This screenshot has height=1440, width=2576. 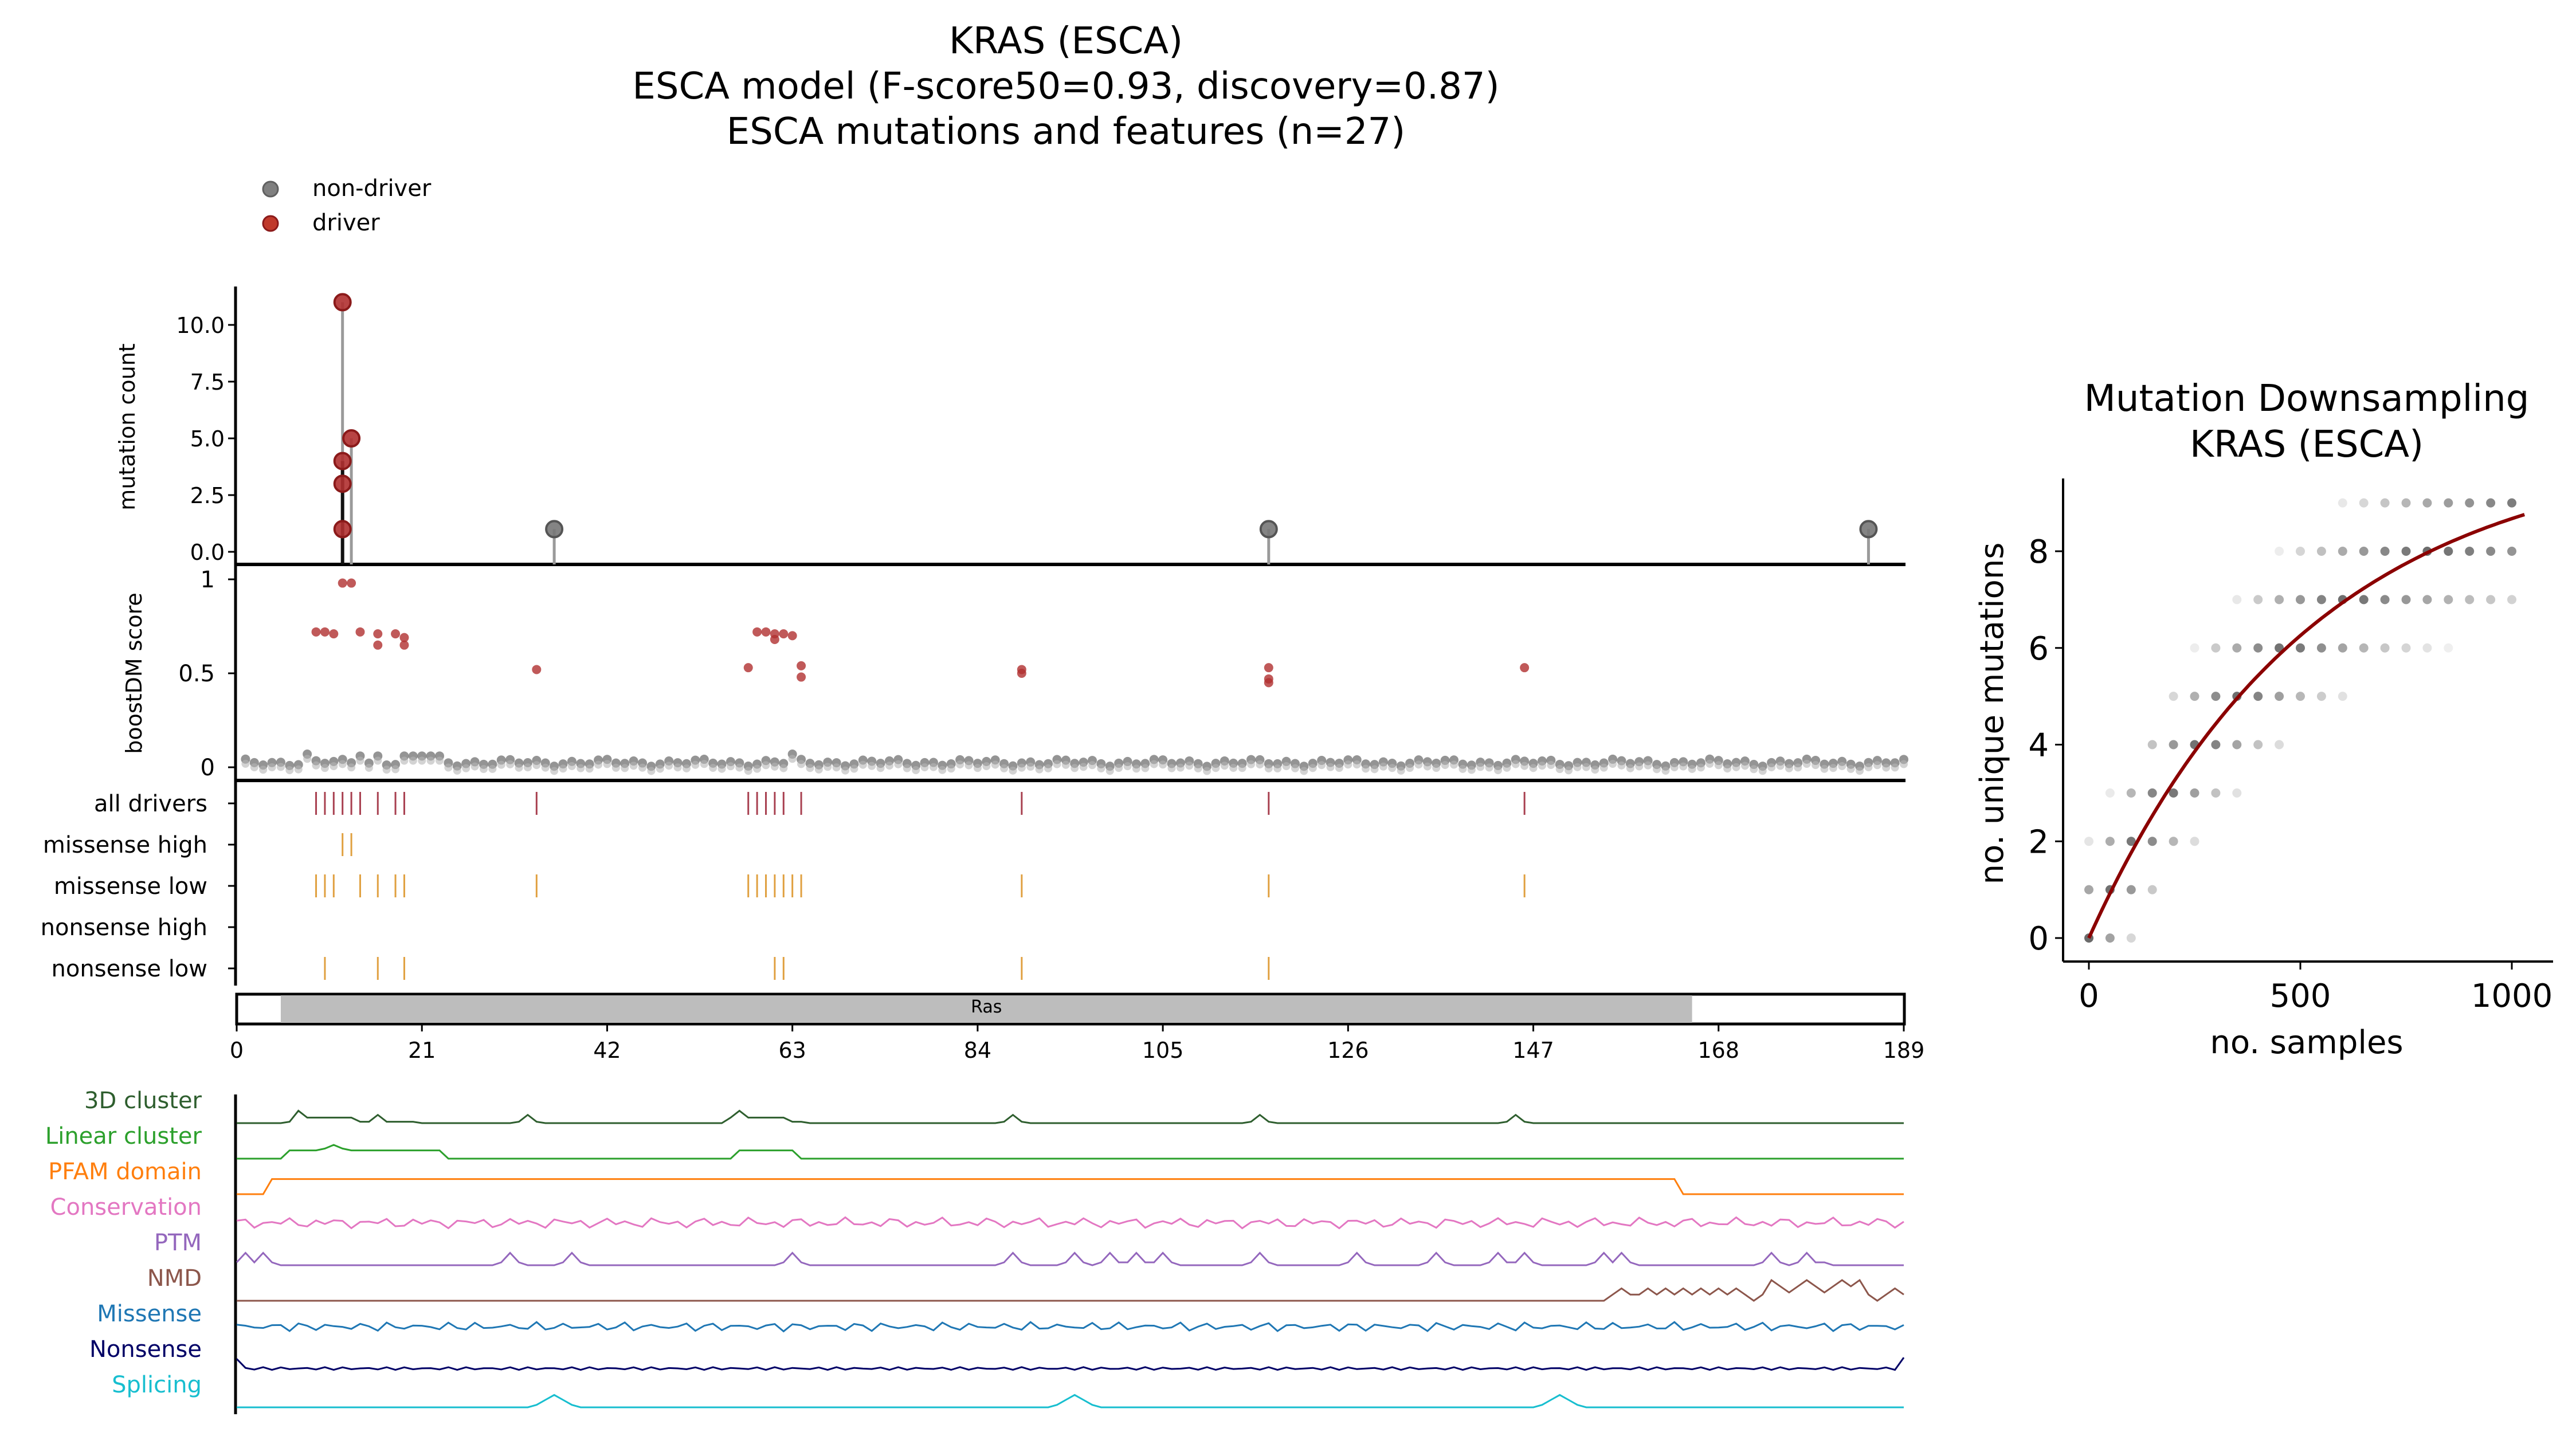 What do you see at coordinates (196, 674) in the screenshot?
I see `score-ytick-label: 0.5` at bounding box center [196, 674].